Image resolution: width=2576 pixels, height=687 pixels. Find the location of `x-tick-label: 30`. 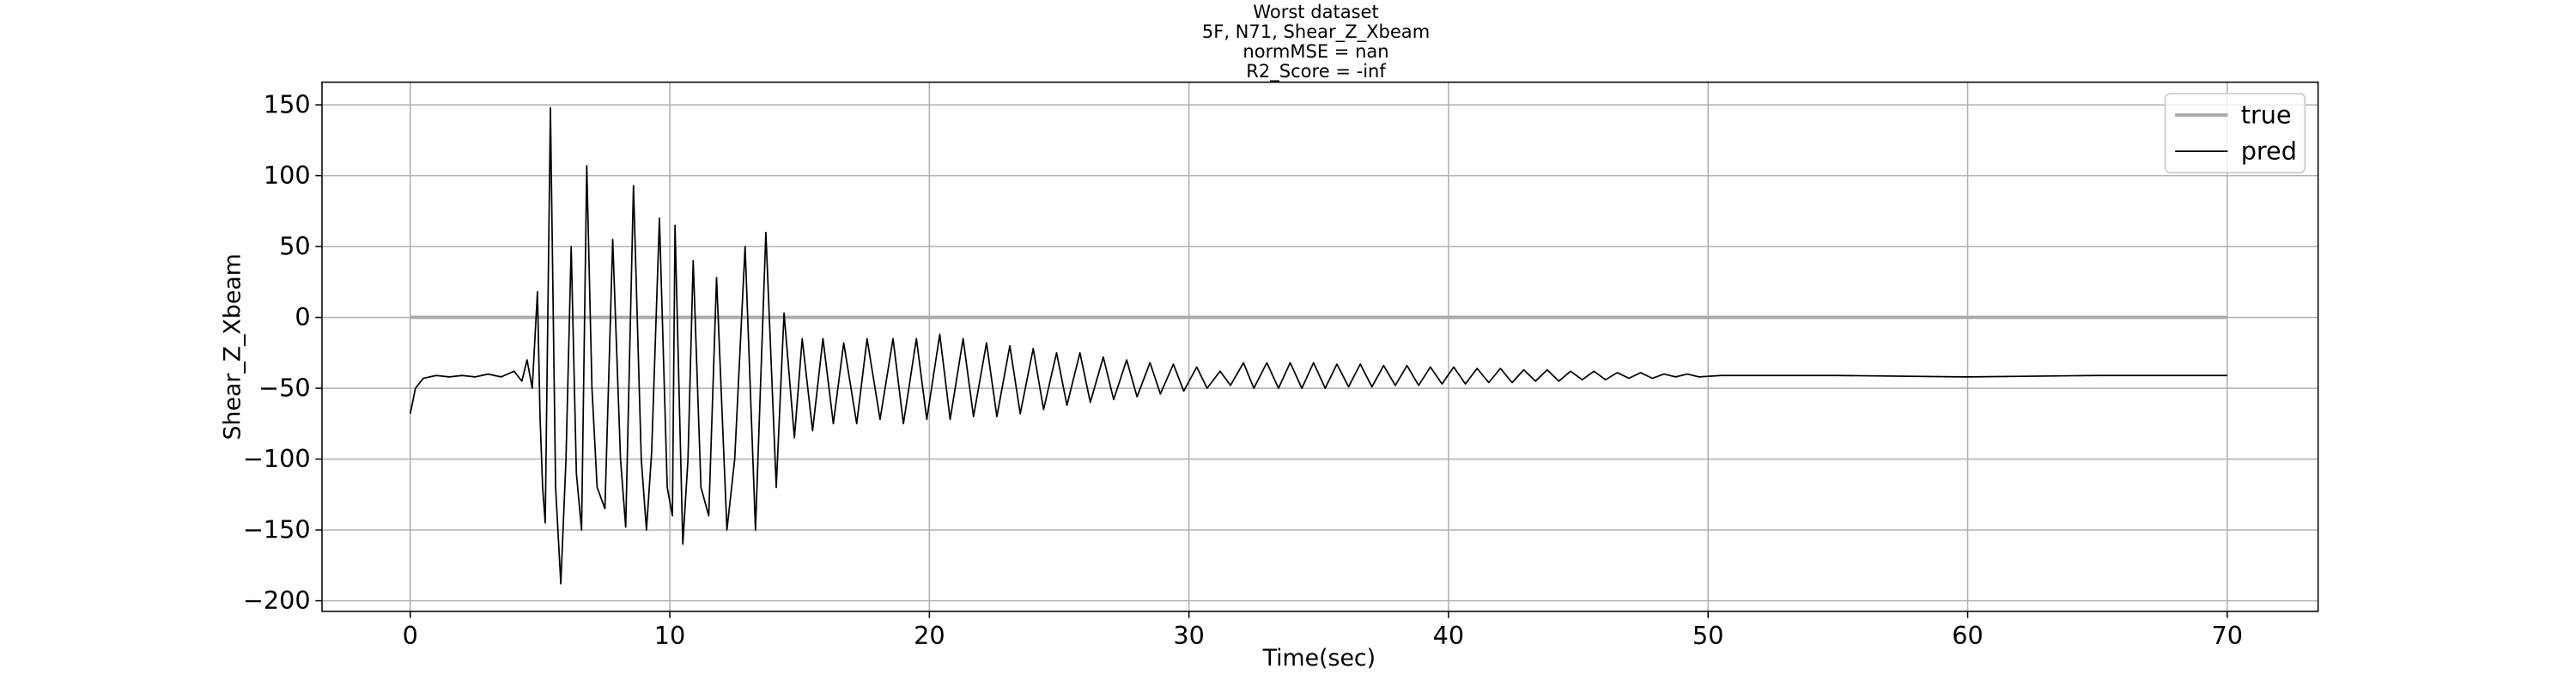

x-tick-label: 30 is located at coordinates (1189, 635).